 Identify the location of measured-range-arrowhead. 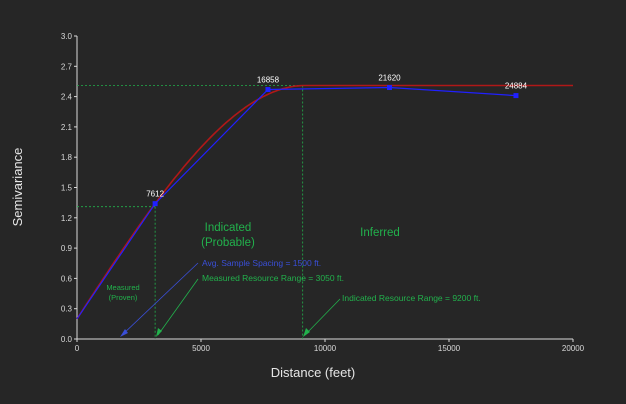
(159, 332).